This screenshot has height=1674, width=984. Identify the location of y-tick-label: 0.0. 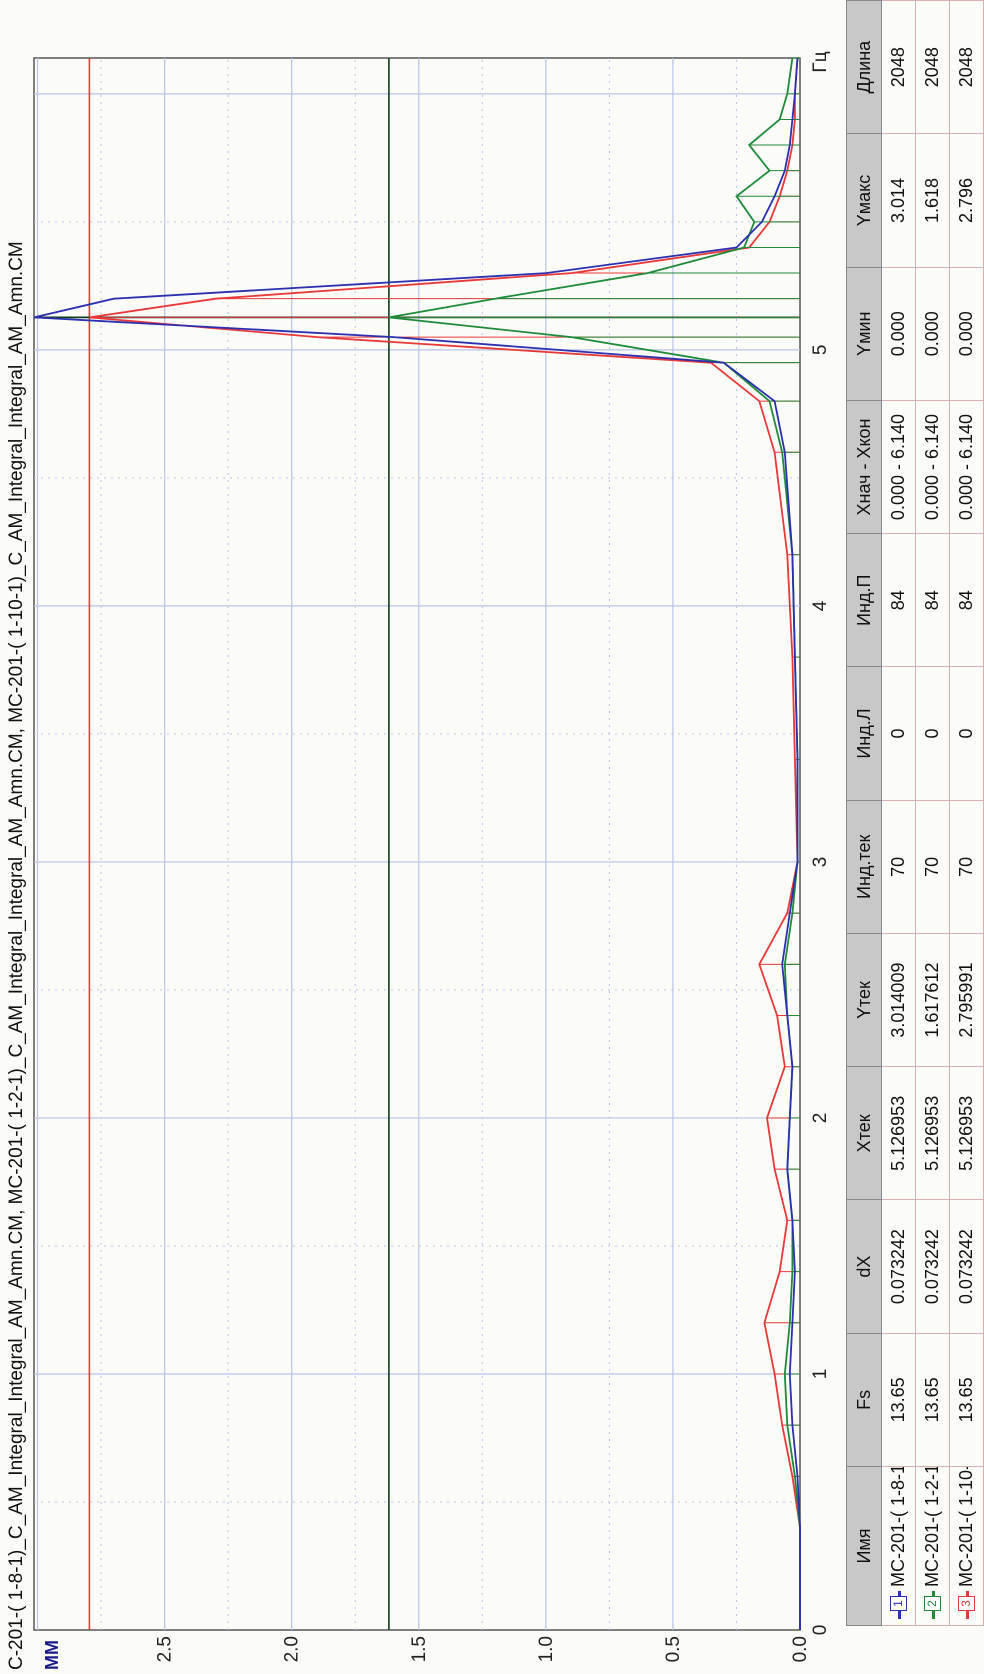
(800, 1649).